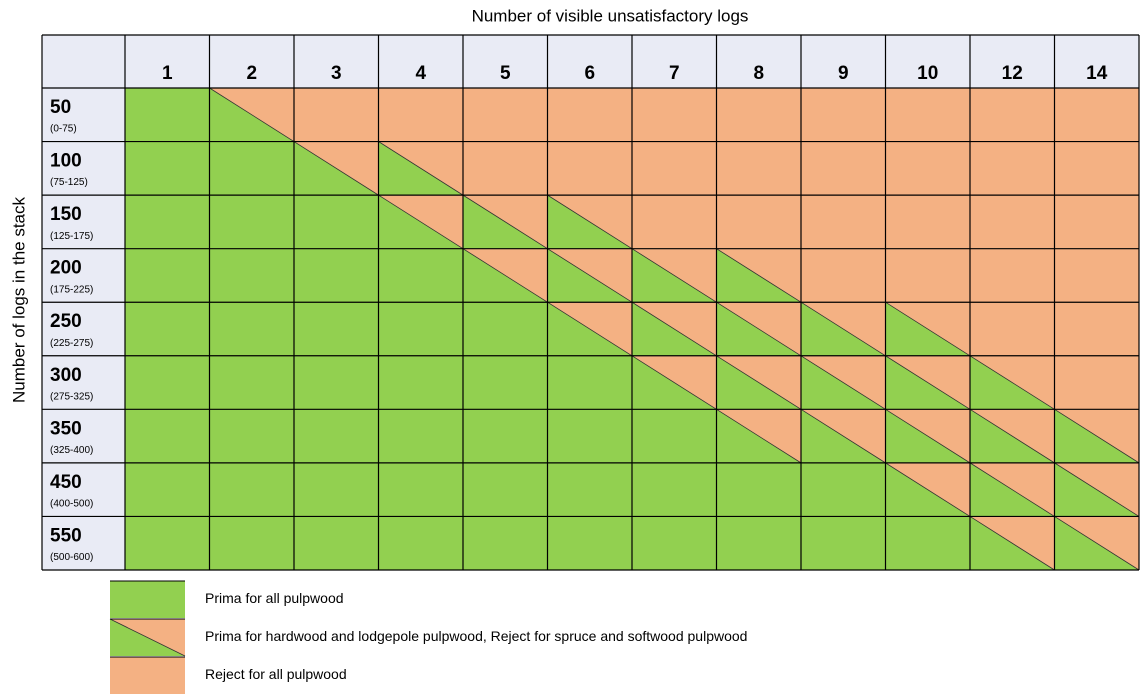 Image resolution: width=1140 pixels, height=694 pixels. I want to click on row-range: (0-75), so click(63, 129).